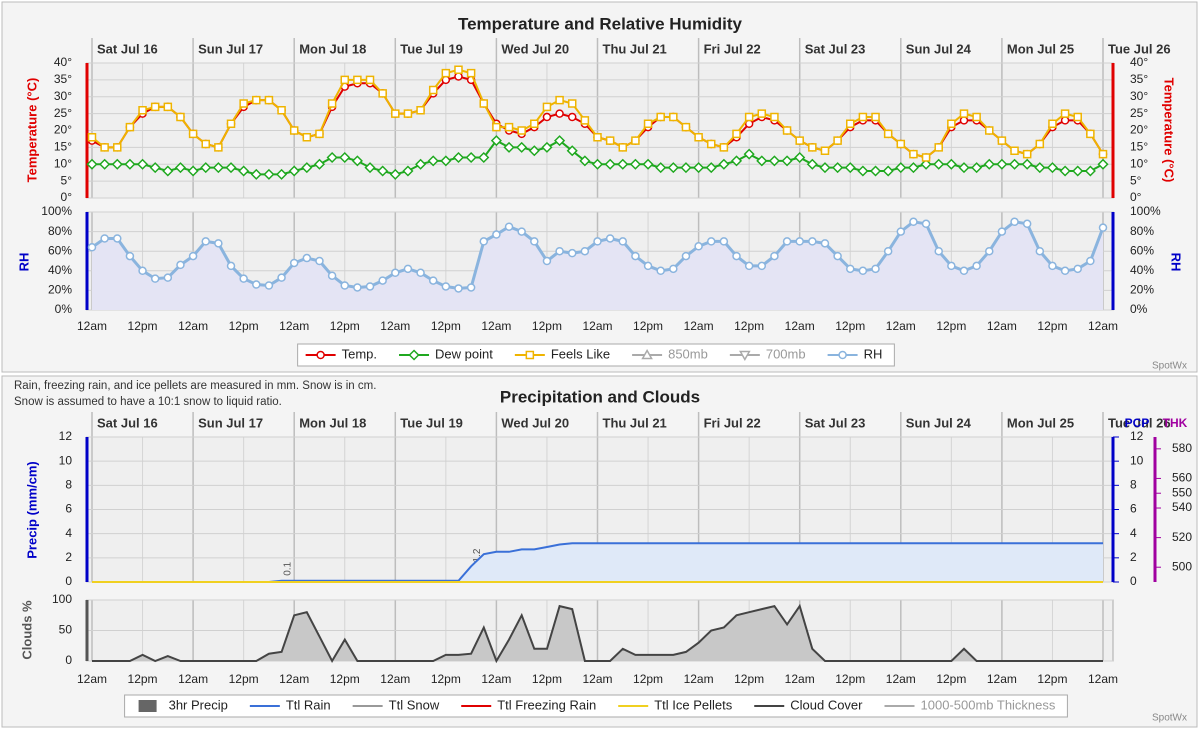 This screenshot has height=729, width=1200. Describe the element at coordinates (1142, 231) in the screenshot. I see `y-tick-label: 80%` at that location.